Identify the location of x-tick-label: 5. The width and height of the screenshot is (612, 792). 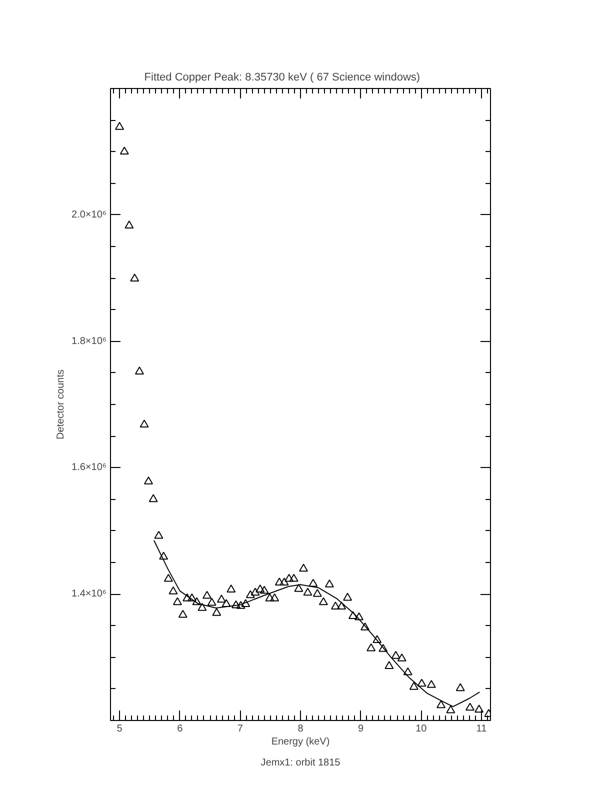
(119, 729).